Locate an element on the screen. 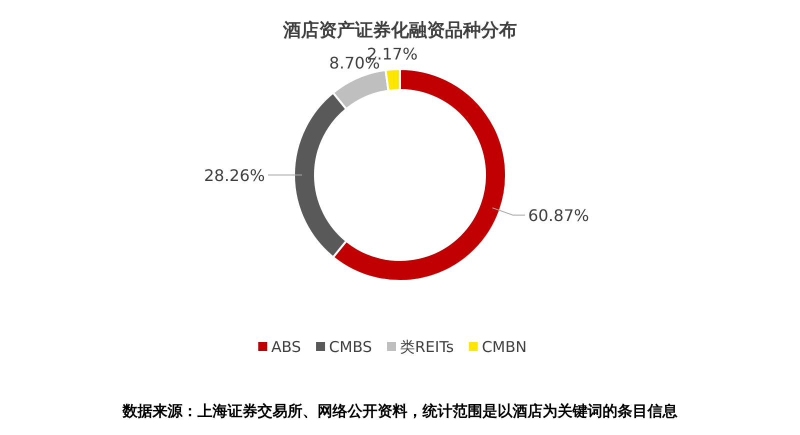  legend-label: CMBN is located at coordinates (504, 347).